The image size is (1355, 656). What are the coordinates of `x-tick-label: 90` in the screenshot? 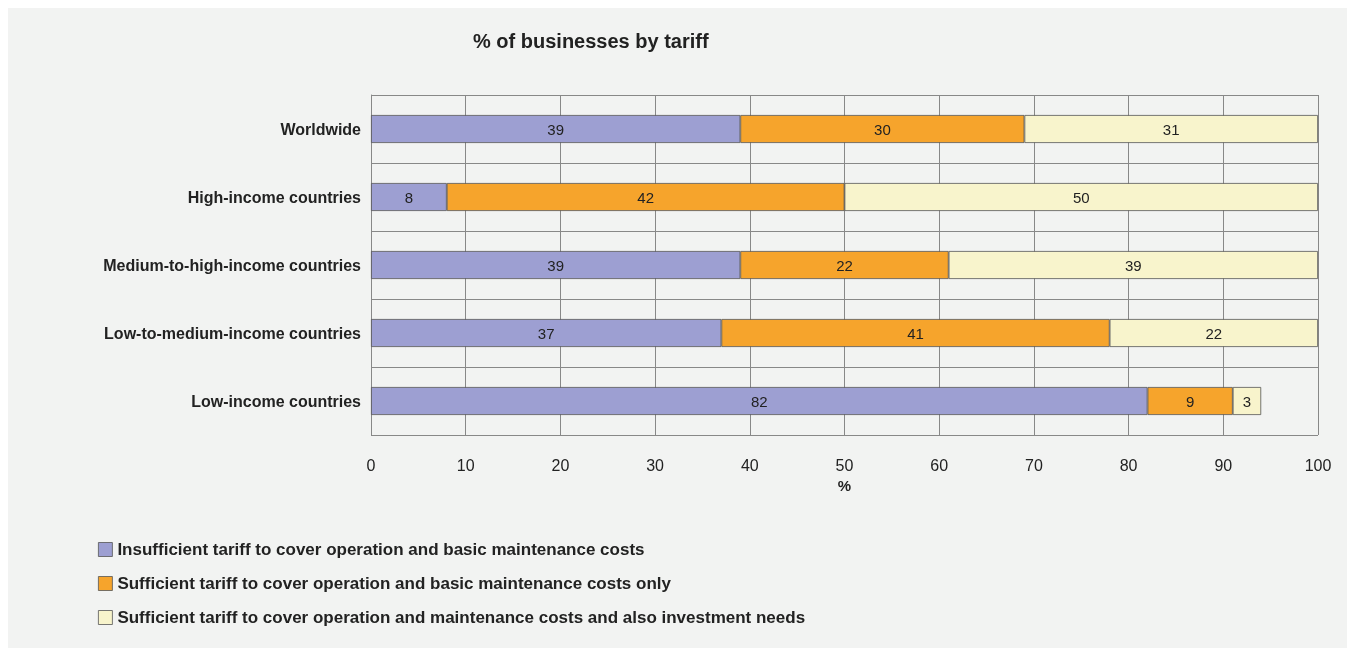 It's located at (1223, 465).